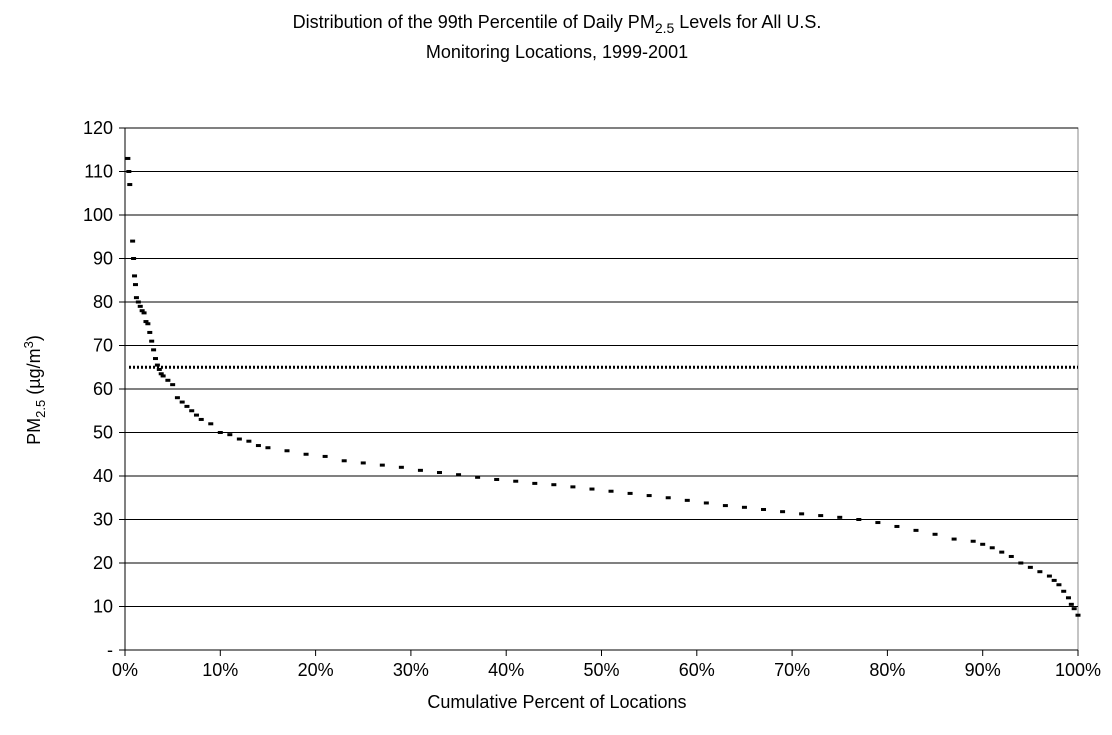 Image resolution: width=1112 pixels, height=735 pixels. I want to click on y-tick-label: 80, so click(103, 302).